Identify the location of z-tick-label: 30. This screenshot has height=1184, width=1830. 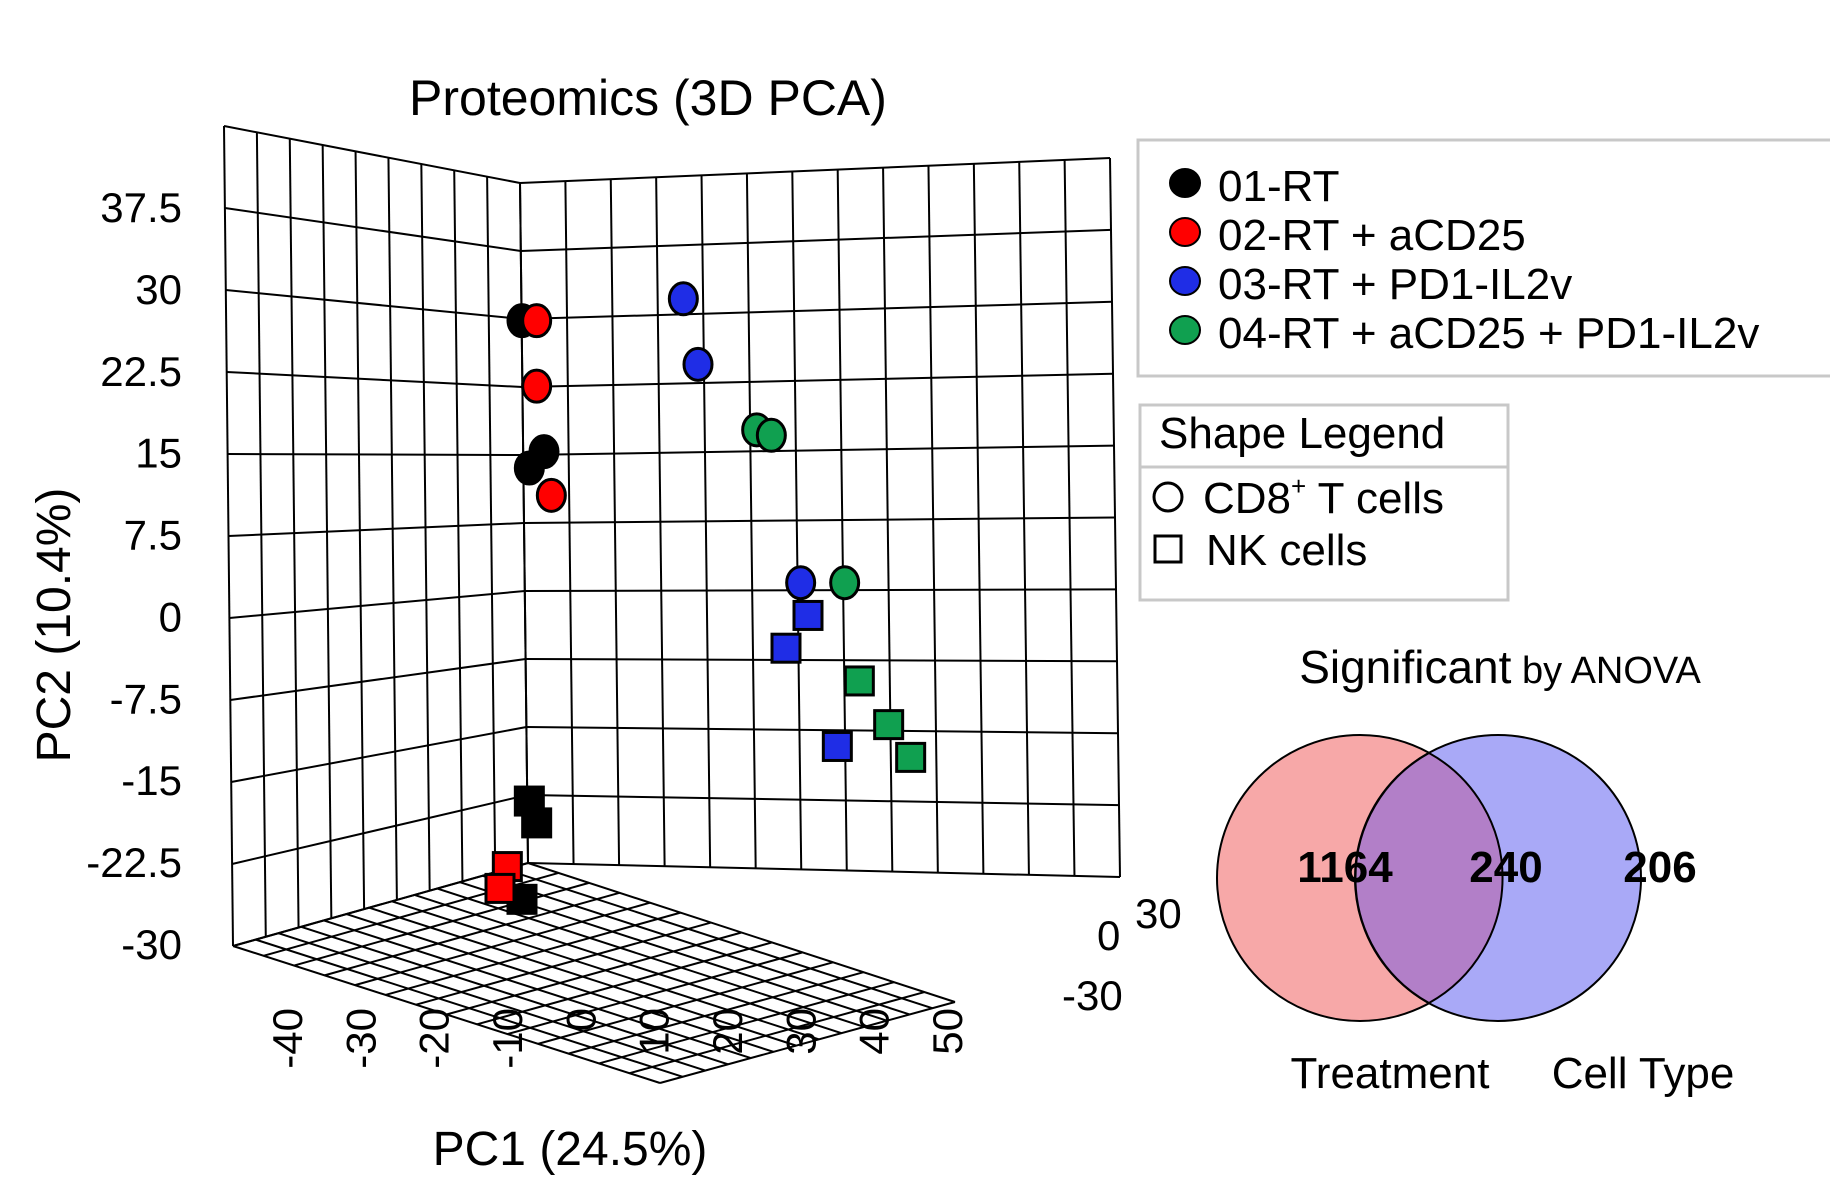
(1158, 913).